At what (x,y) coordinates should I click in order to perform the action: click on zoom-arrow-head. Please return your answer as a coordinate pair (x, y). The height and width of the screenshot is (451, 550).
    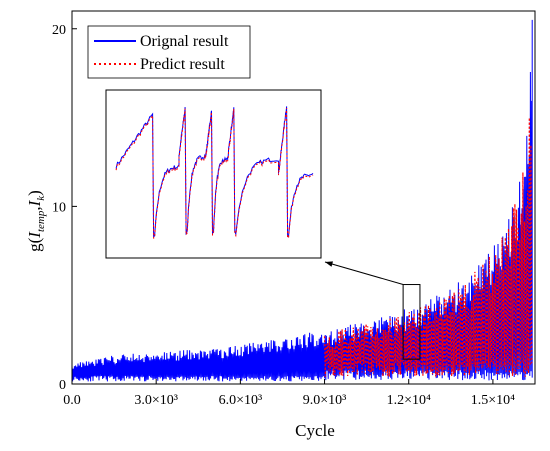
    Looking at the image, I should click on (329, 264).